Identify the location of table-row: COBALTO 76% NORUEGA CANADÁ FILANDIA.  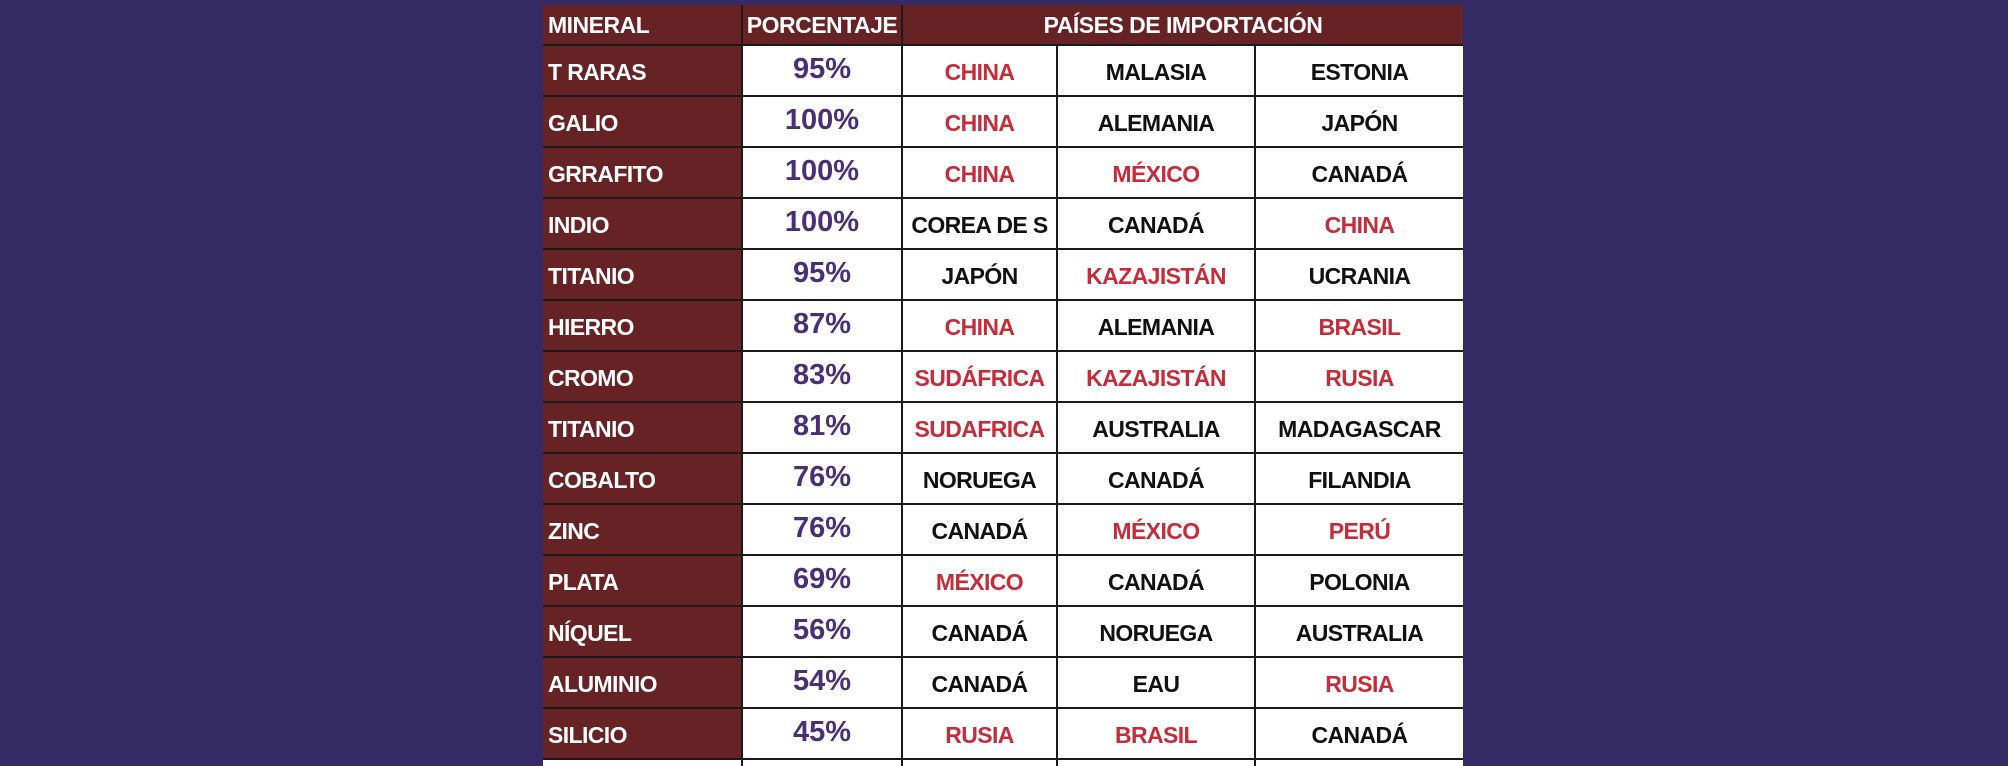
(1003, 479).